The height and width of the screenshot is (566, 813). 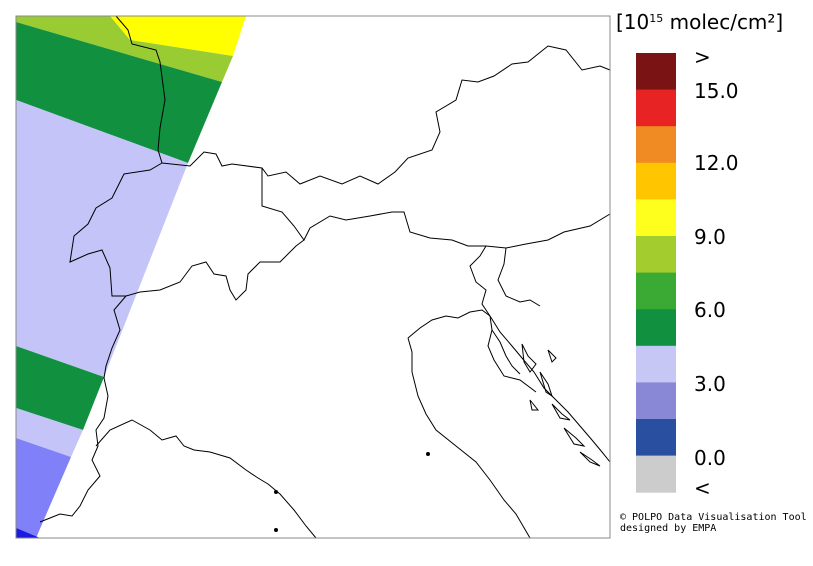 What do you see at coordinates (449, 324) in the screenshot?
I see `coast-venice` at bounding box center [449, 324].